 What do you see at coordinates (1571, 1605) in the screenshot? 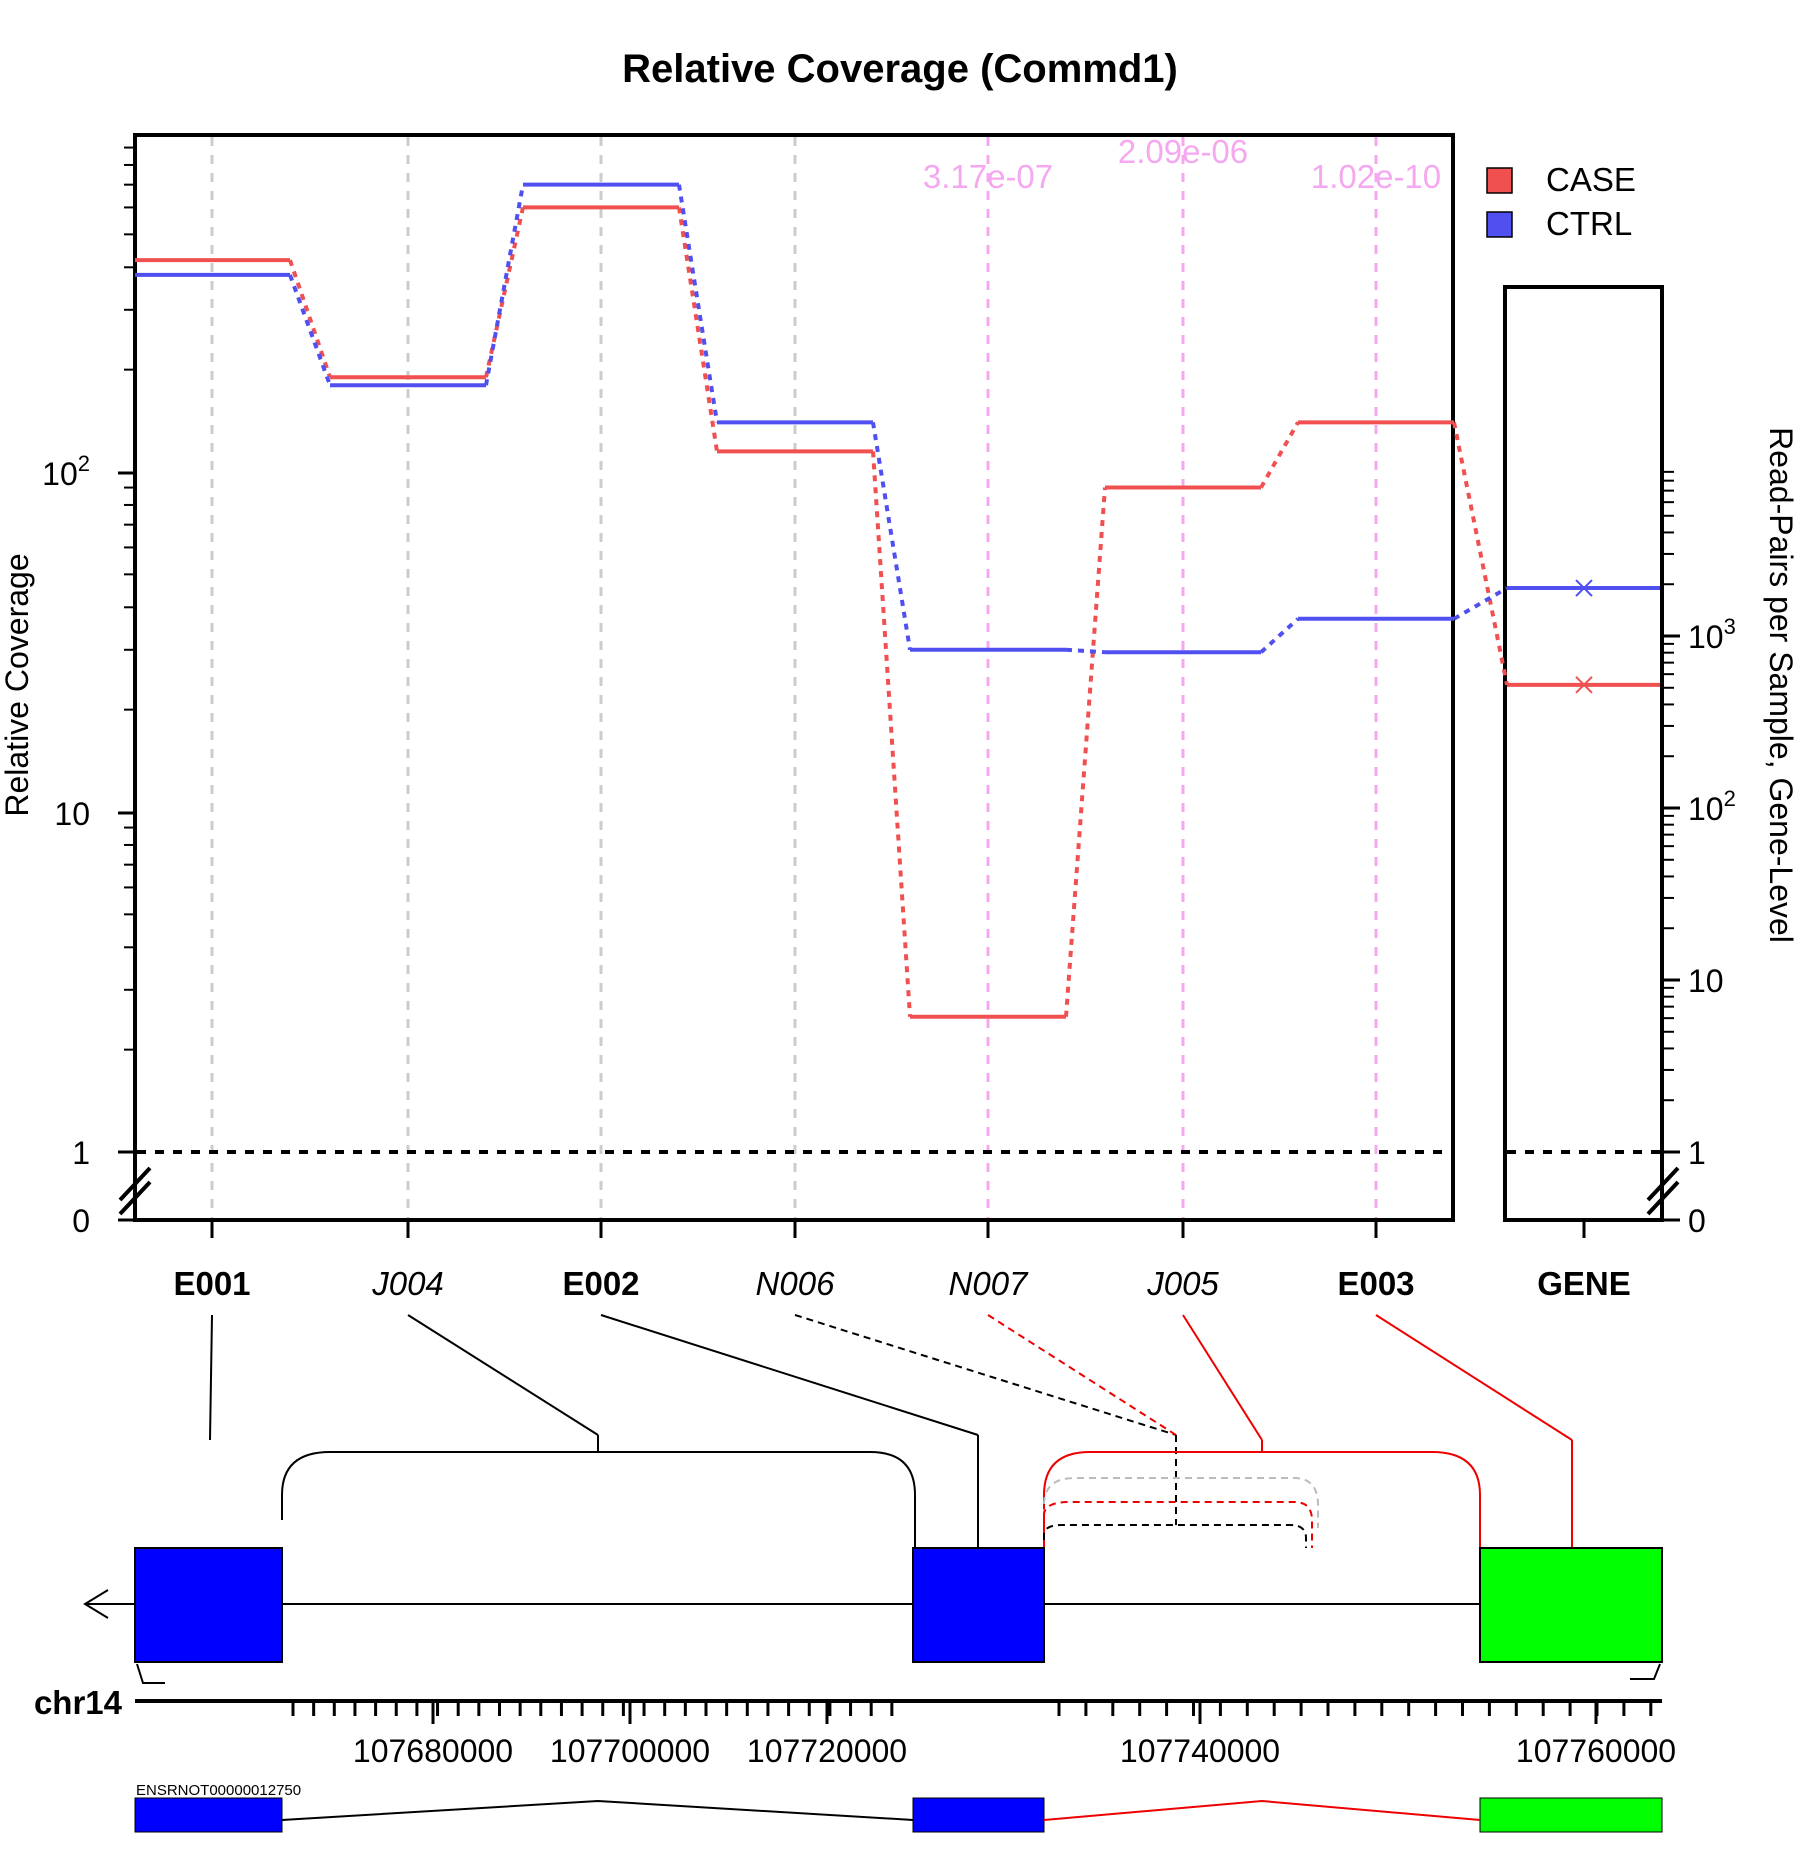
I see `exon-box-e003` at bounding box center [1571, 1605].